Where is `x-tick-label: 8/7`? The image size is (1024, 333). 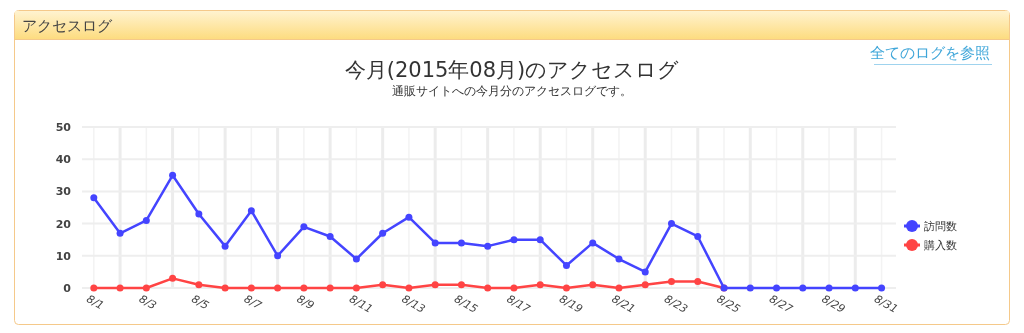 x-tick-label: 8/7 is located at coordinates (252, 302).